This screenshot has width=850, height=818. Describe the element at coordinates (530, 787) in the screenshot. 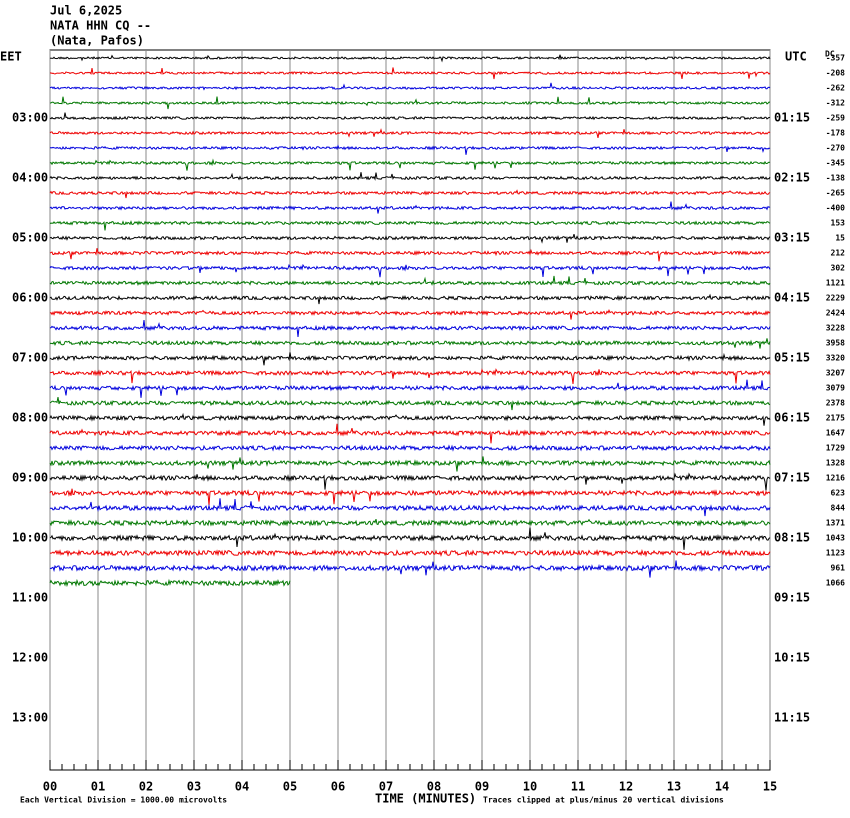

I see `x-tick-label: 10` at that location.